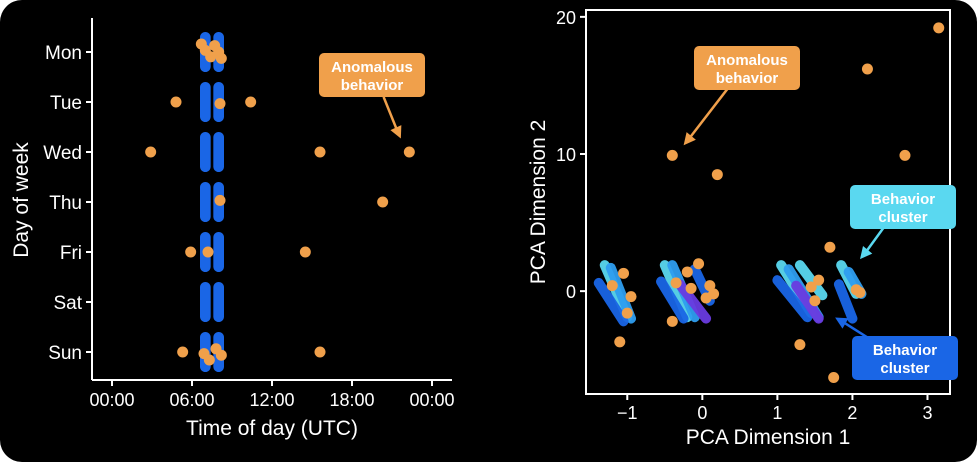  What do you see at coordinates (71, 253) in the screenshot?
I see `y-tick-label-fri: Fri` at bounding box center [71, 253].